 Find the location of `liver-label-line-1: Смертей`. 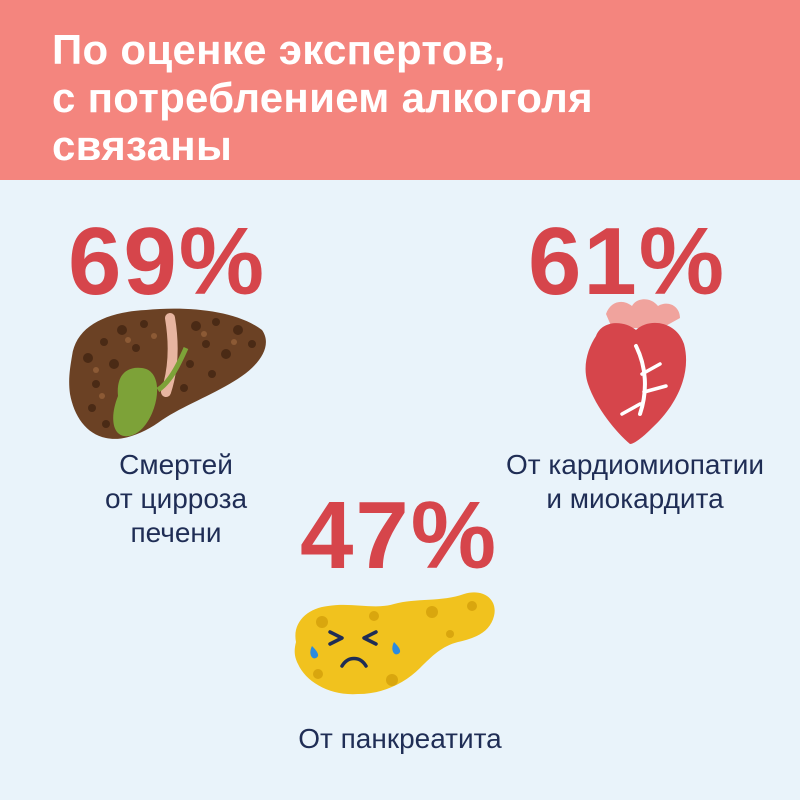

liver-label-line-1: Смертей is located at coordinates (176, 464).